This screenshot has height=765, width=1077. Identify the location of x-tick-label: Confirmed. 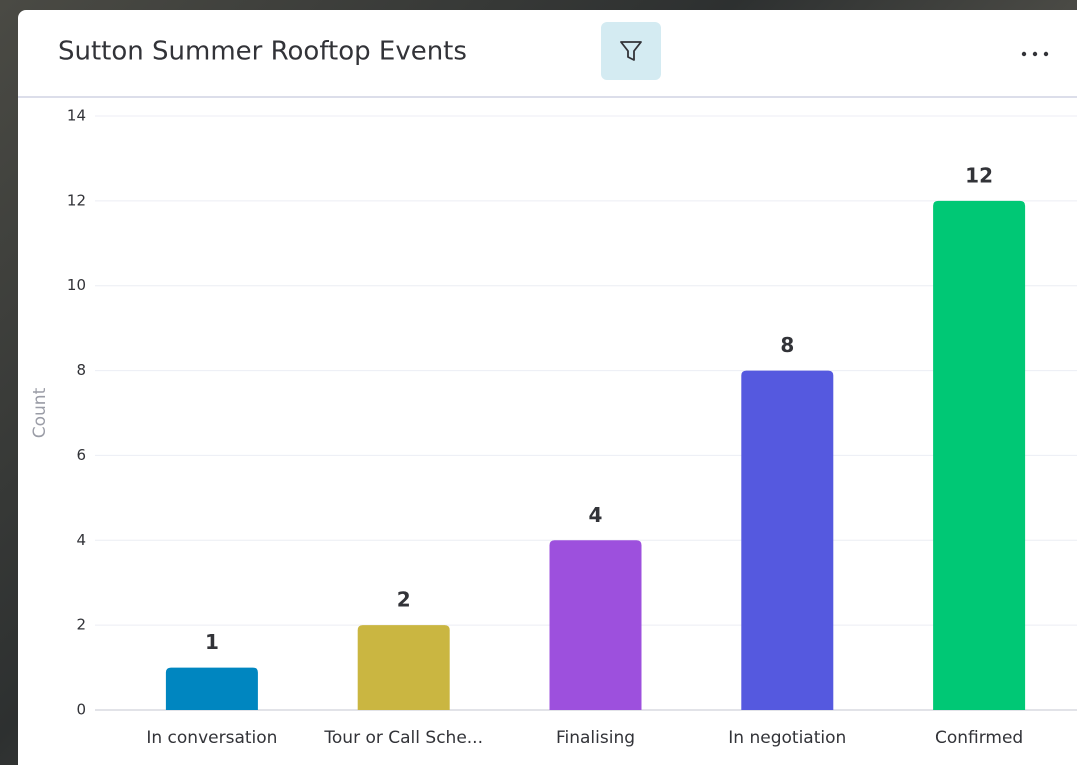
(979, 738).